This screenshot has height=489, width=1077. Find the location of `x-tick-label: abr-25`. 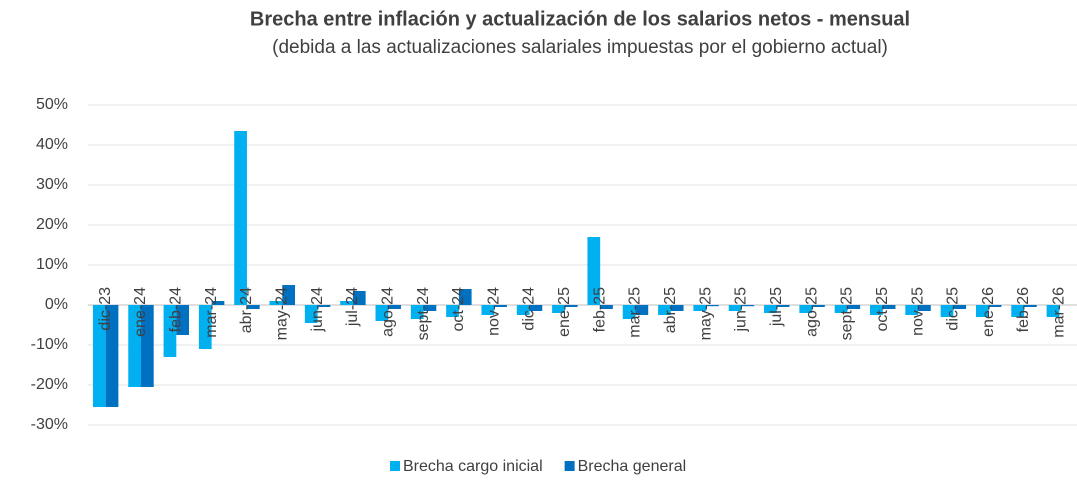

x-tick-label: abr-25 is located at coordinates (670, 310).